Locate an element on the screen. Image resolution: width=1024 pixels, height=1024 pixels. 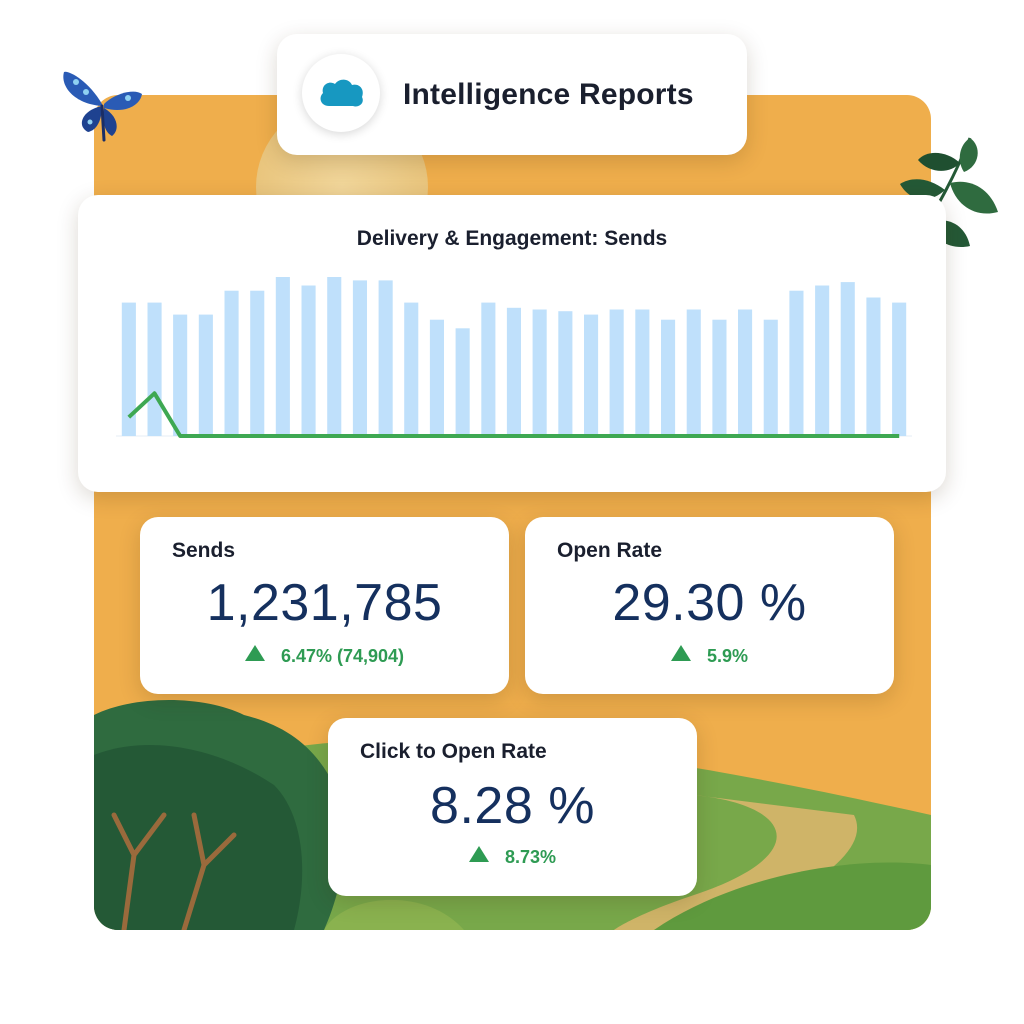
butterfly-icon is located at coordinates (102, 106).